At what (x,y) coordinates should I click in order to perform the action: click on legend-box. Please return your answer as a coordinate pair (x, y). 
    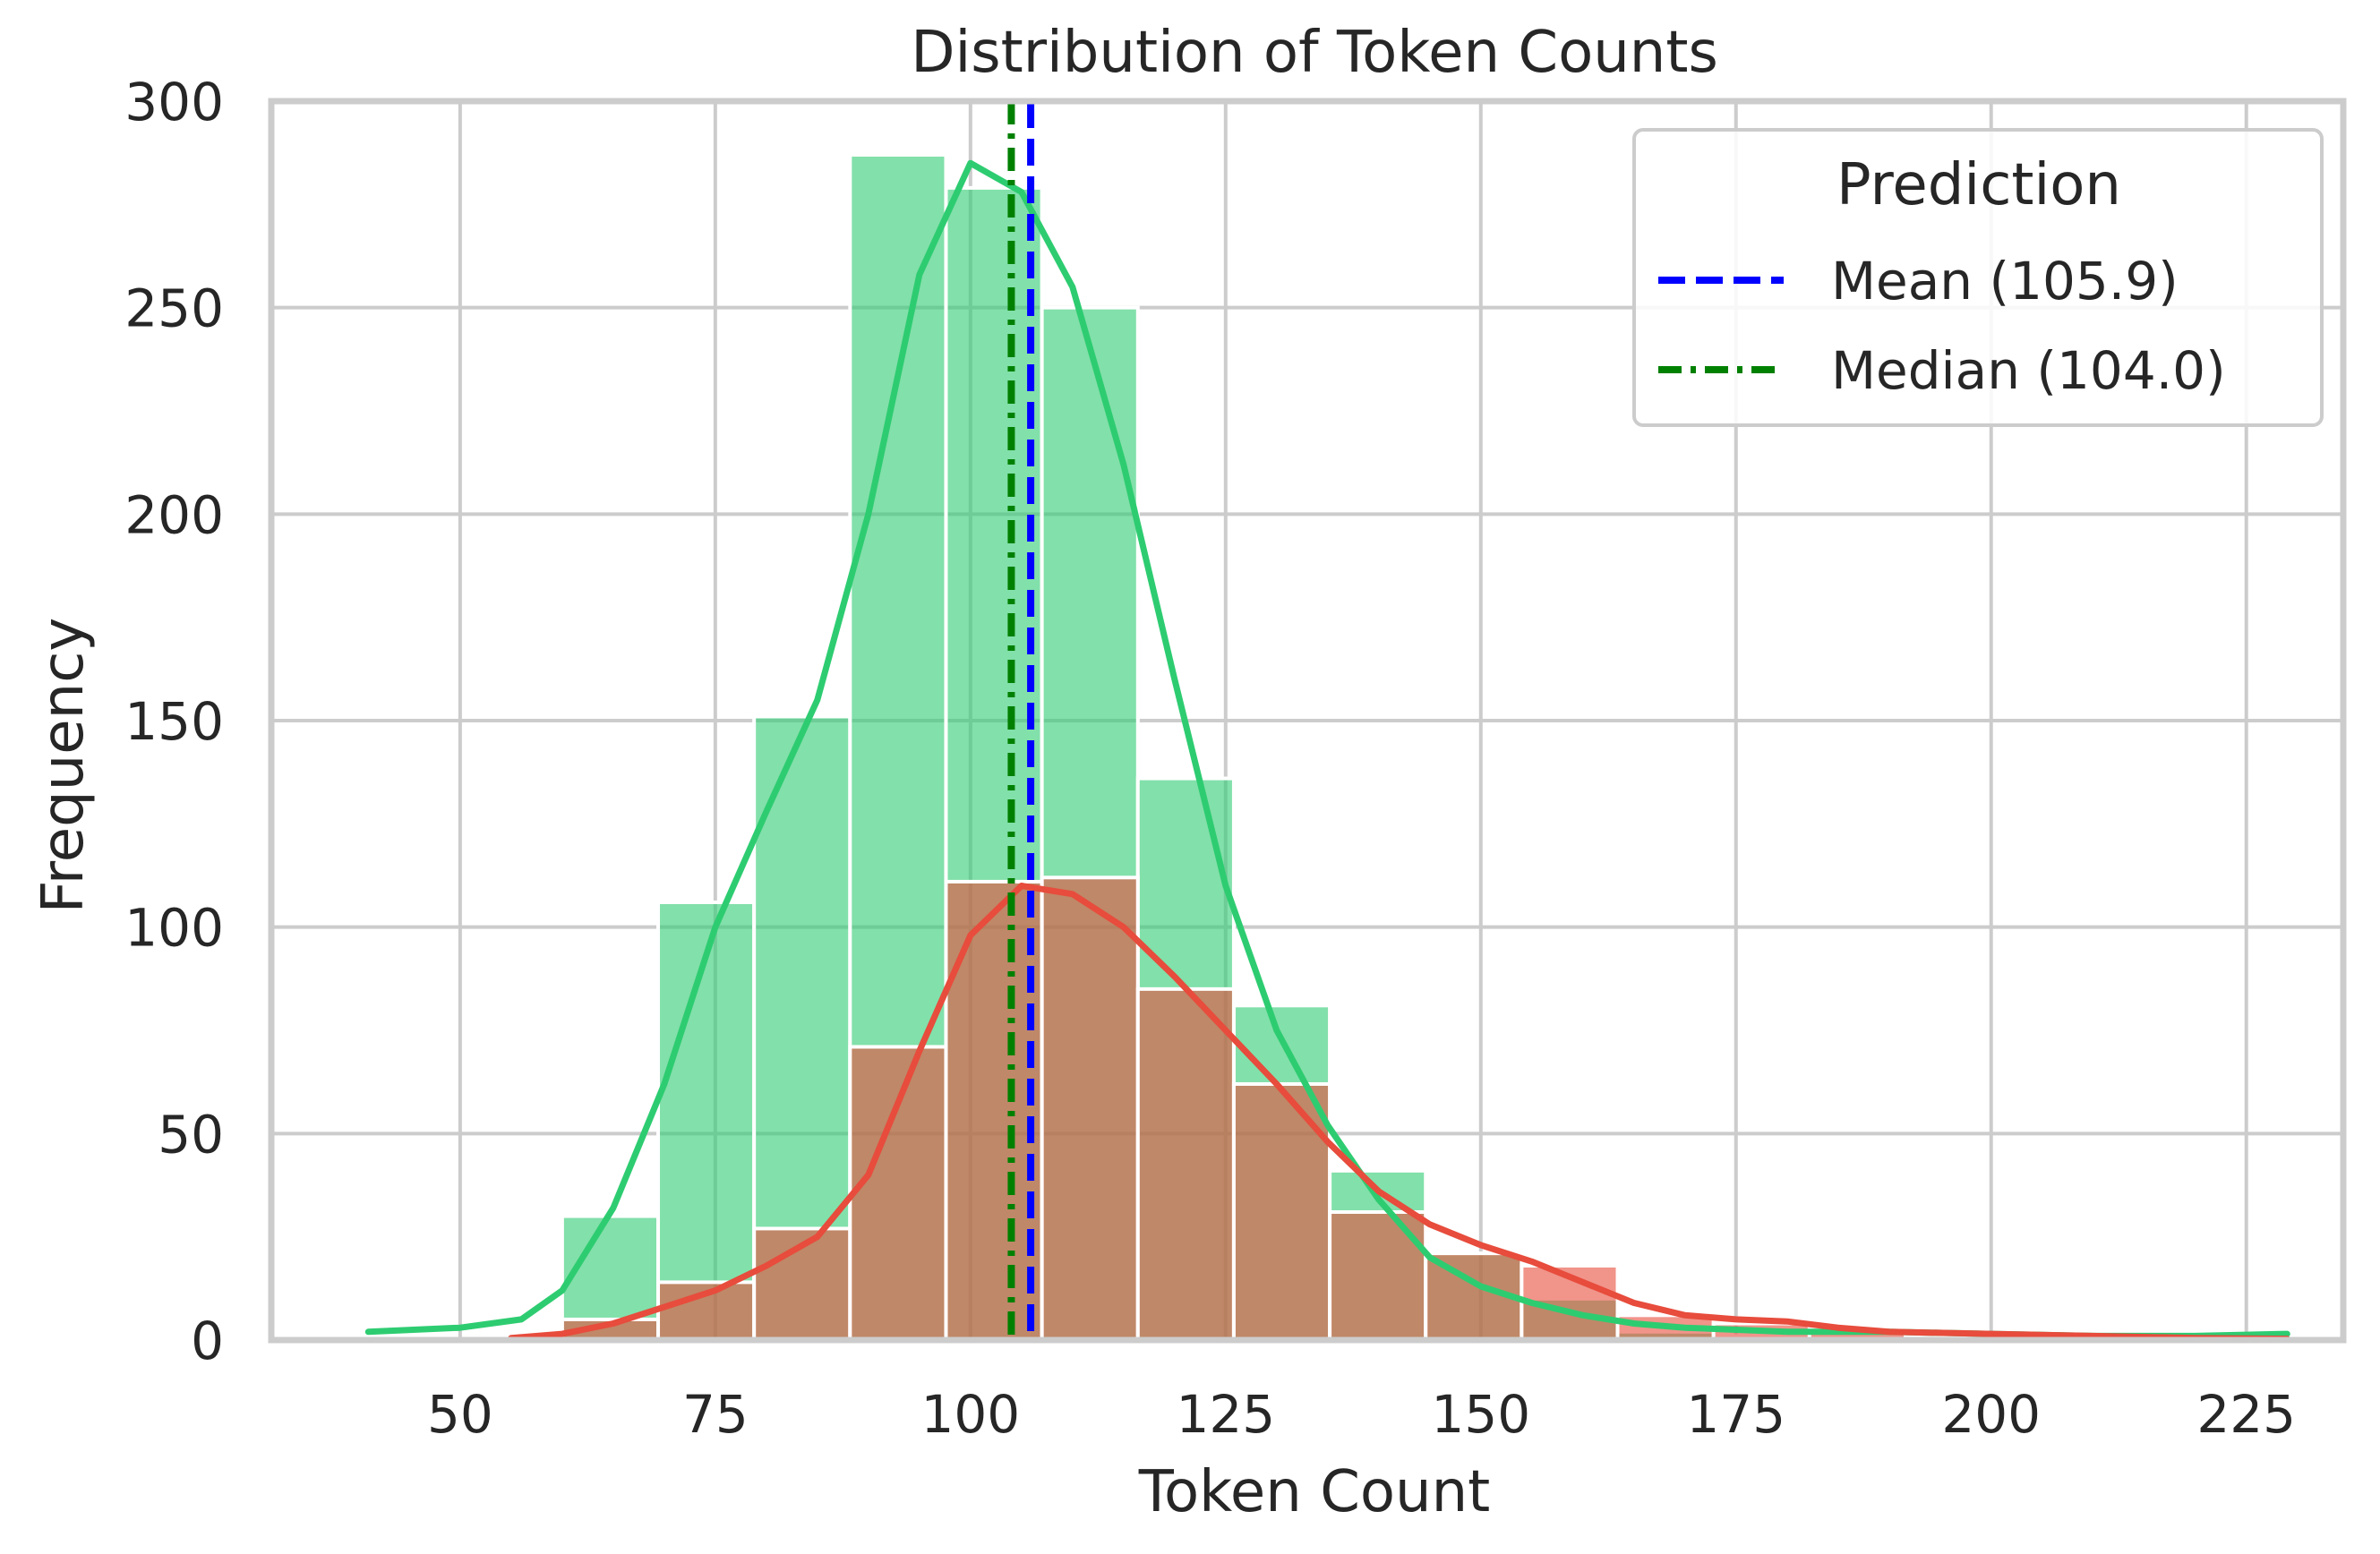
    Looking at the image, I should click on (1978, 277).